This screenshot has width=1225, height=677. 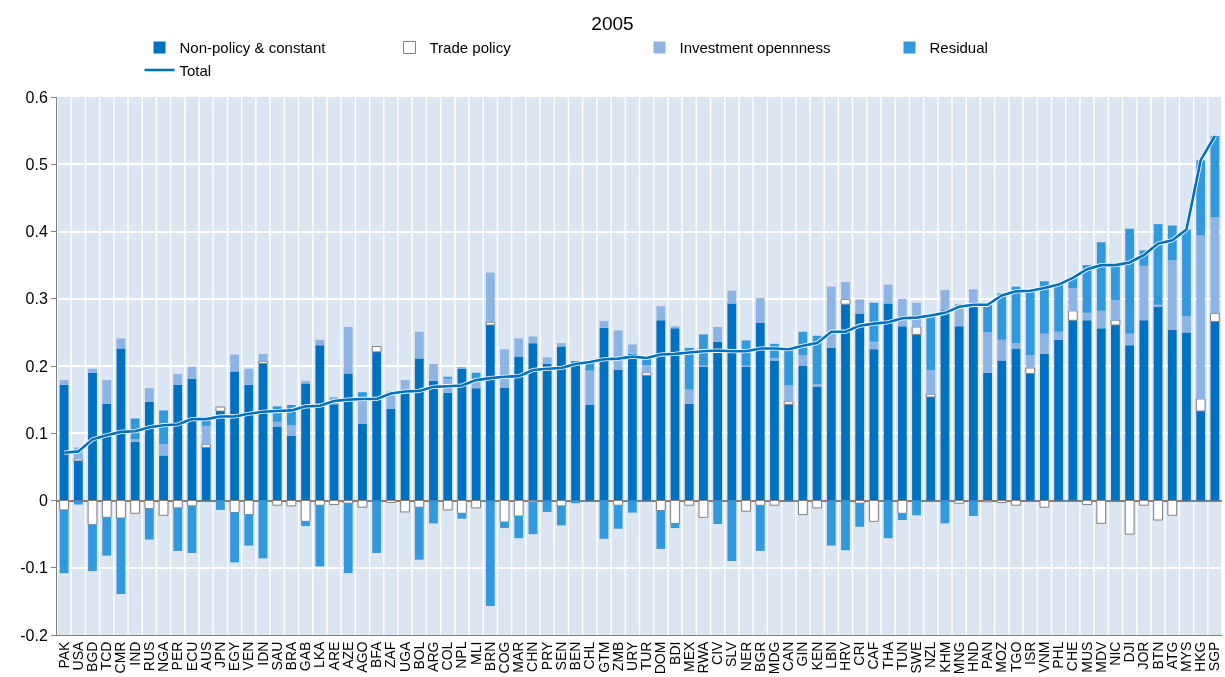 What do you see at coordinates (575, 656) in the screenshot?
I see `x-tick-label: BEN` at bounding box center [575, 656].